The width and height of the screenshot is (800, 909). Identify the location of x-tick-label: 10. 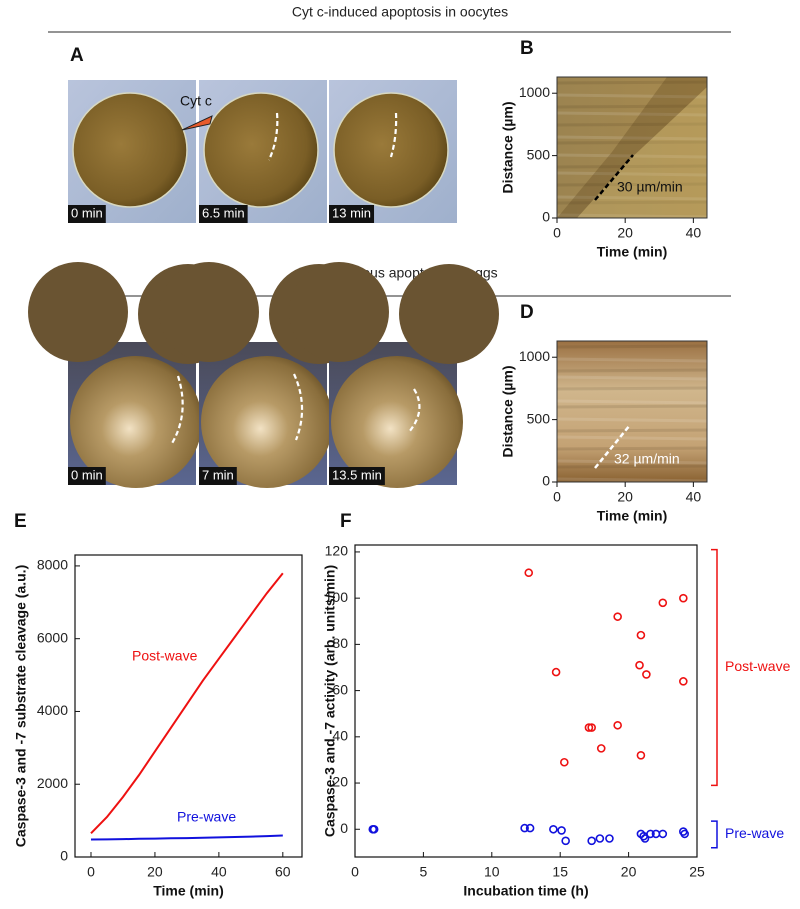
(492, 872).